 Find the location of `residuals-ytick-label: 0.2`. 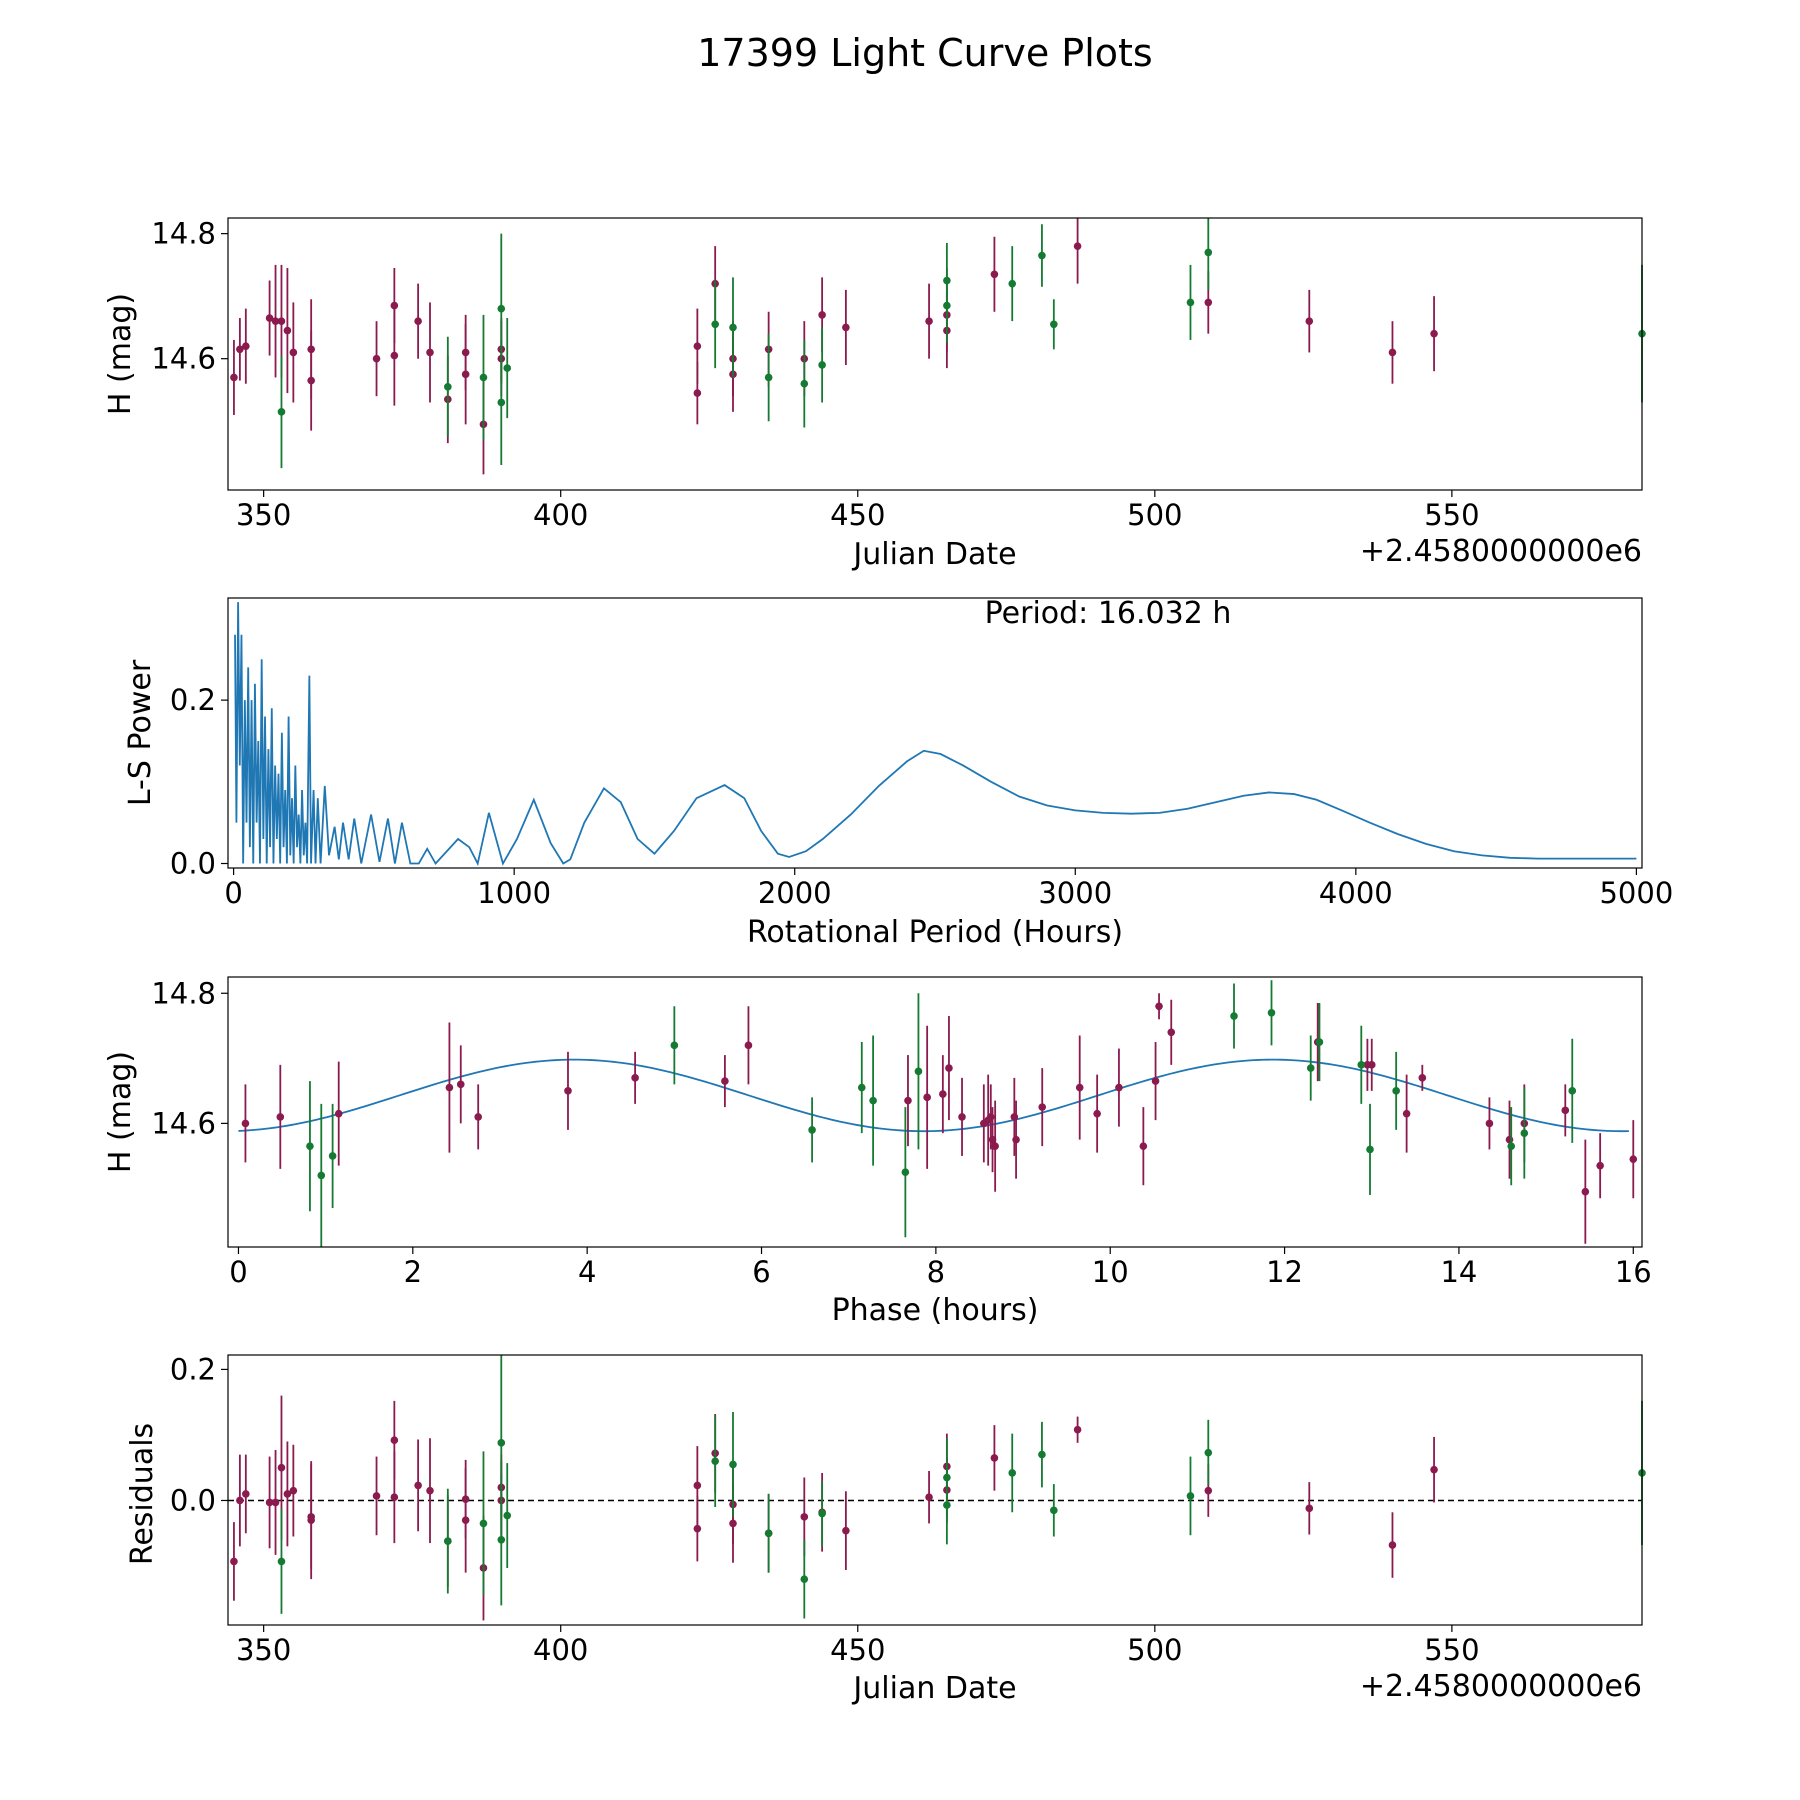

residuals-ytick-label: 0.2 is located at coordinates (193, 1369).